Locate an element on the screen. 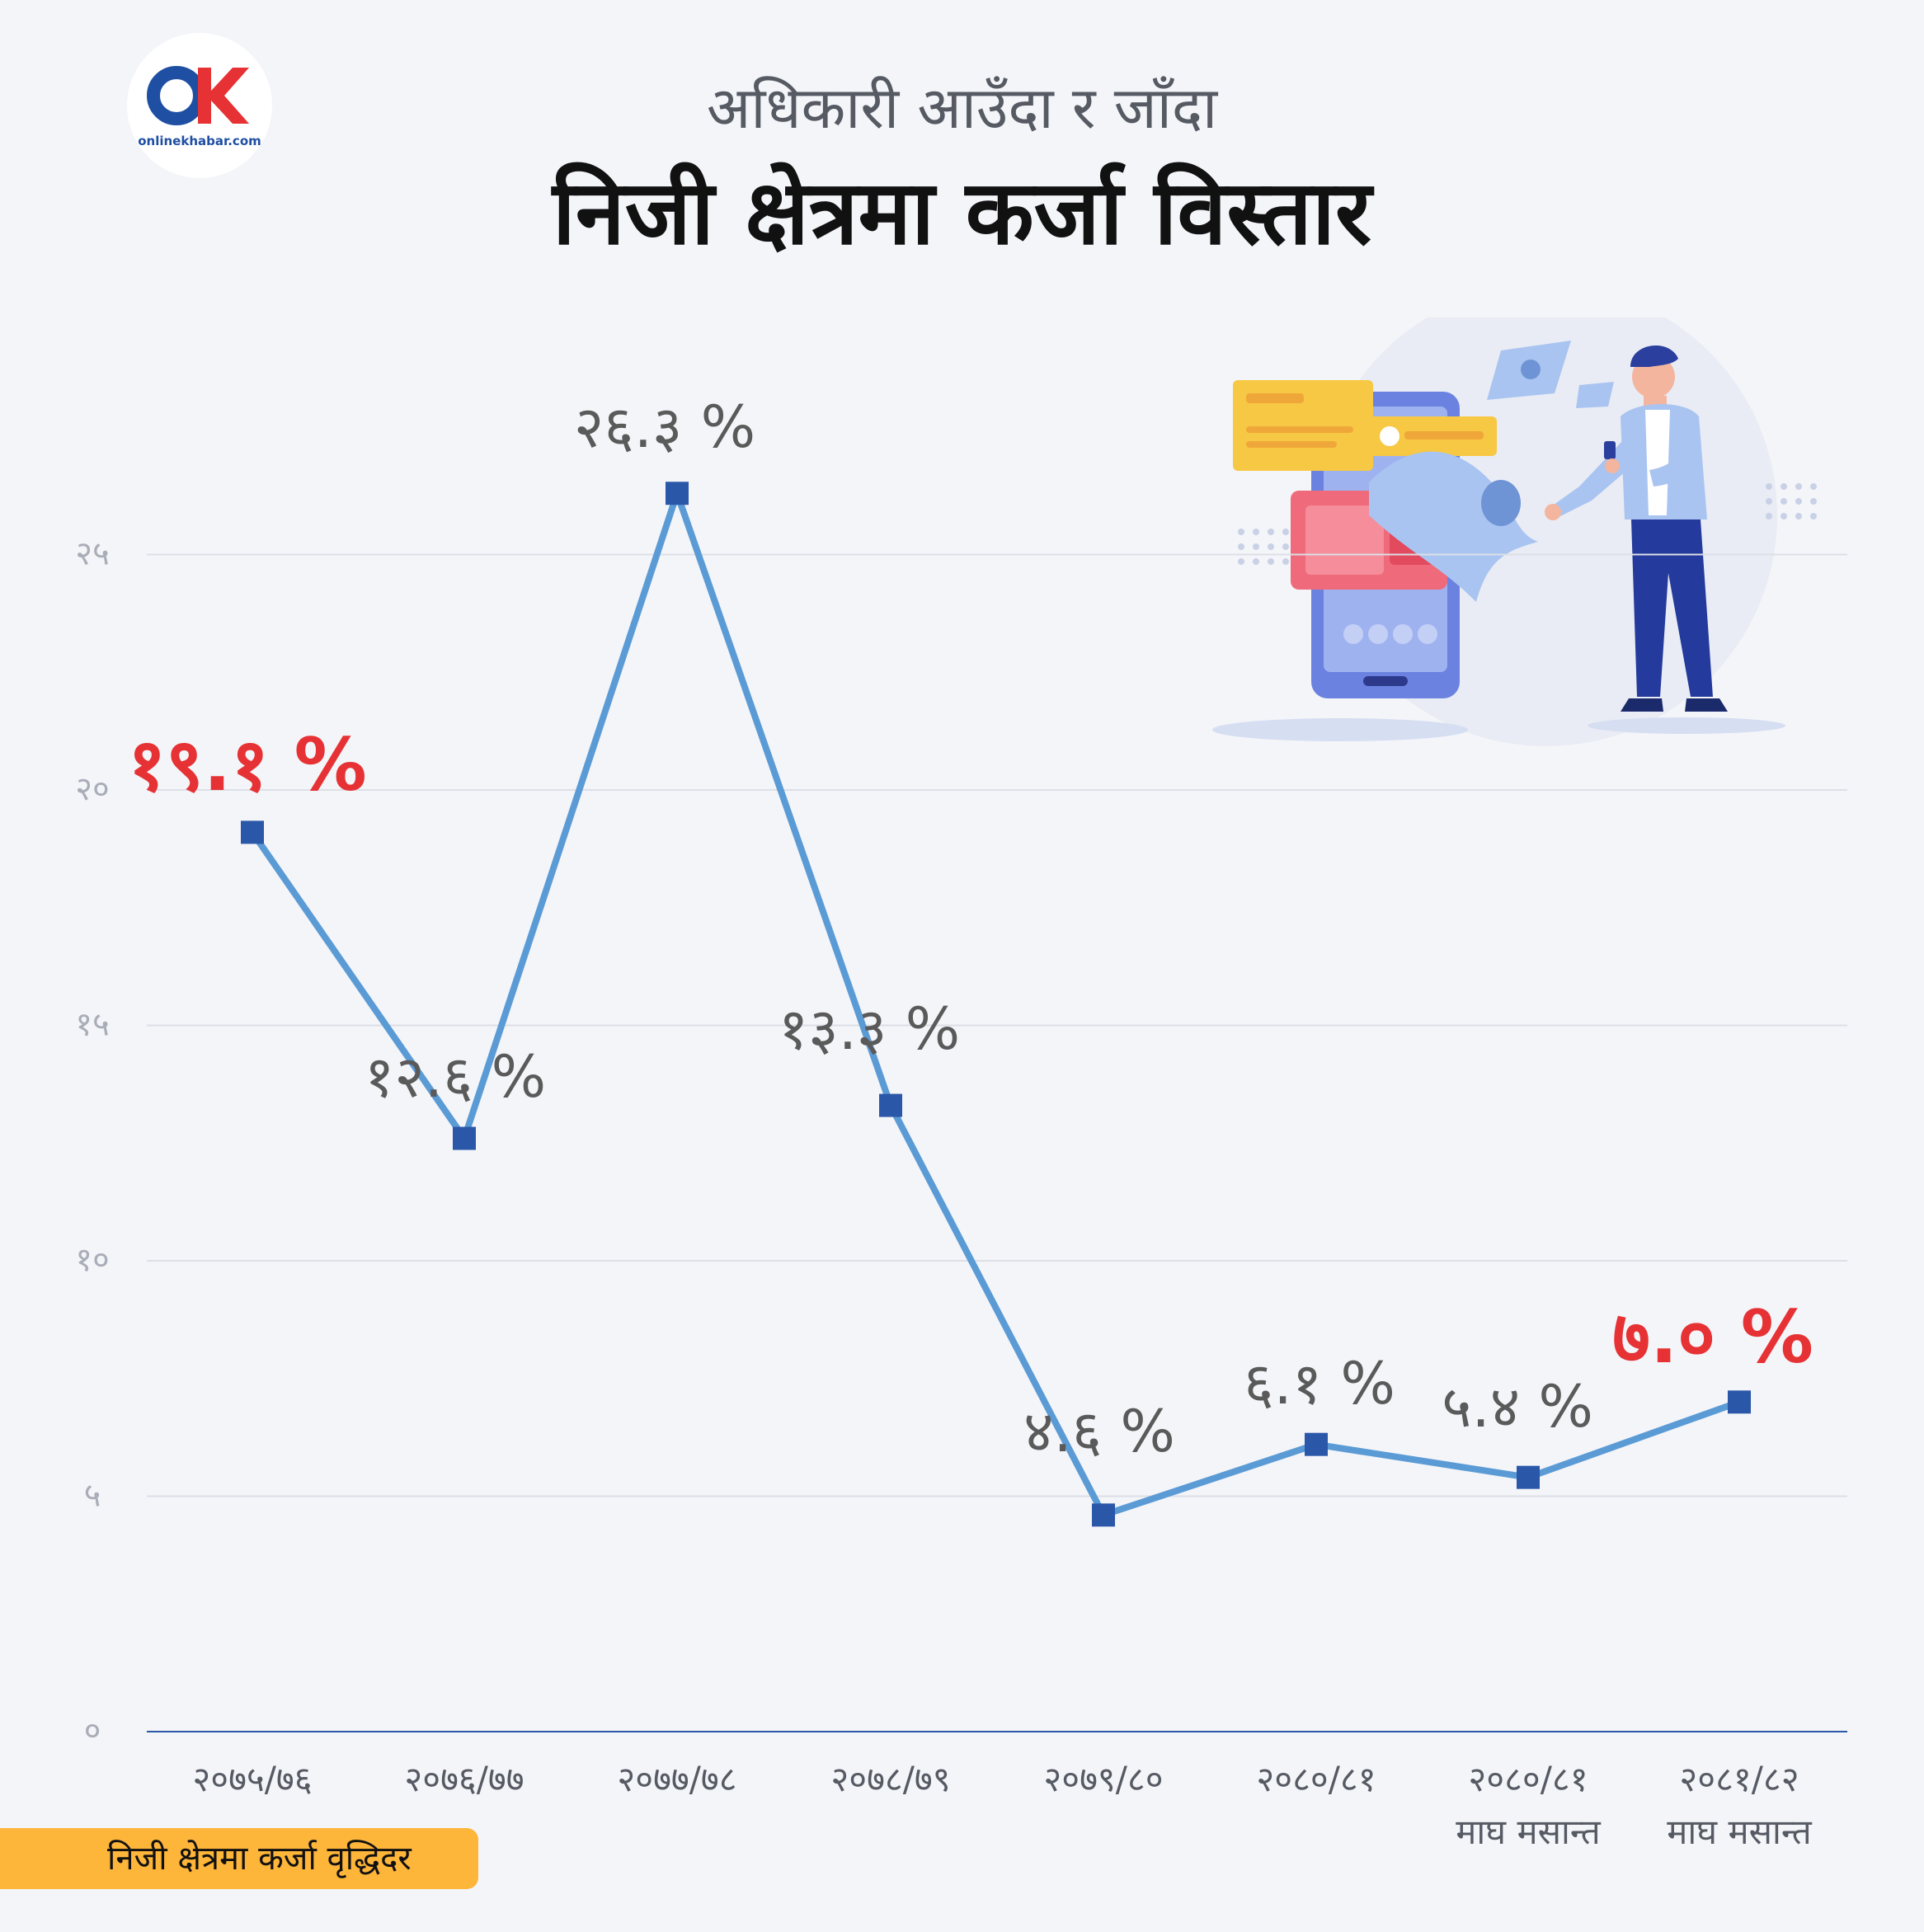  y-tick-label: ५ is located at coordinates (93, 1496).